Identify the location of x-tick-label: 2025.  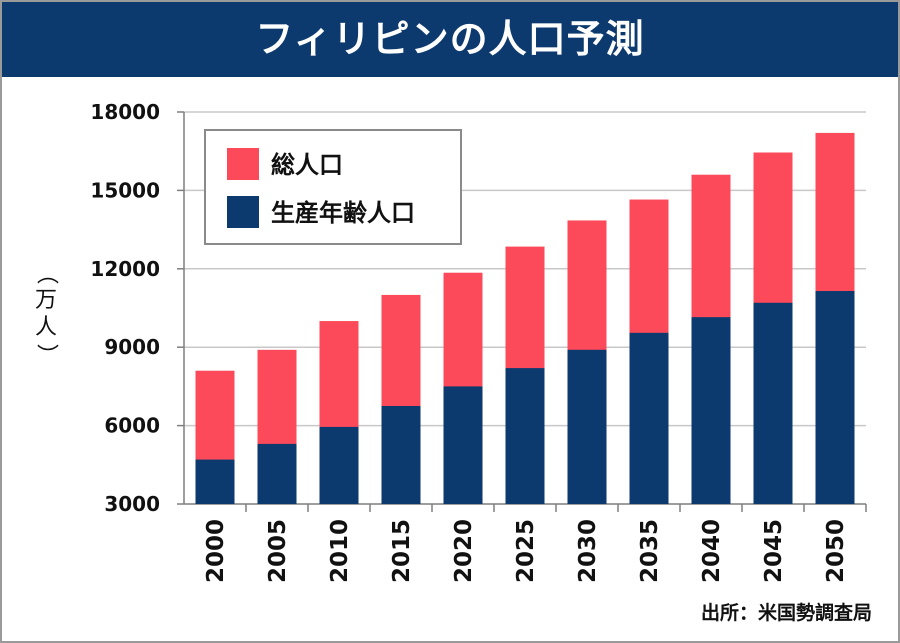
(526, 551).